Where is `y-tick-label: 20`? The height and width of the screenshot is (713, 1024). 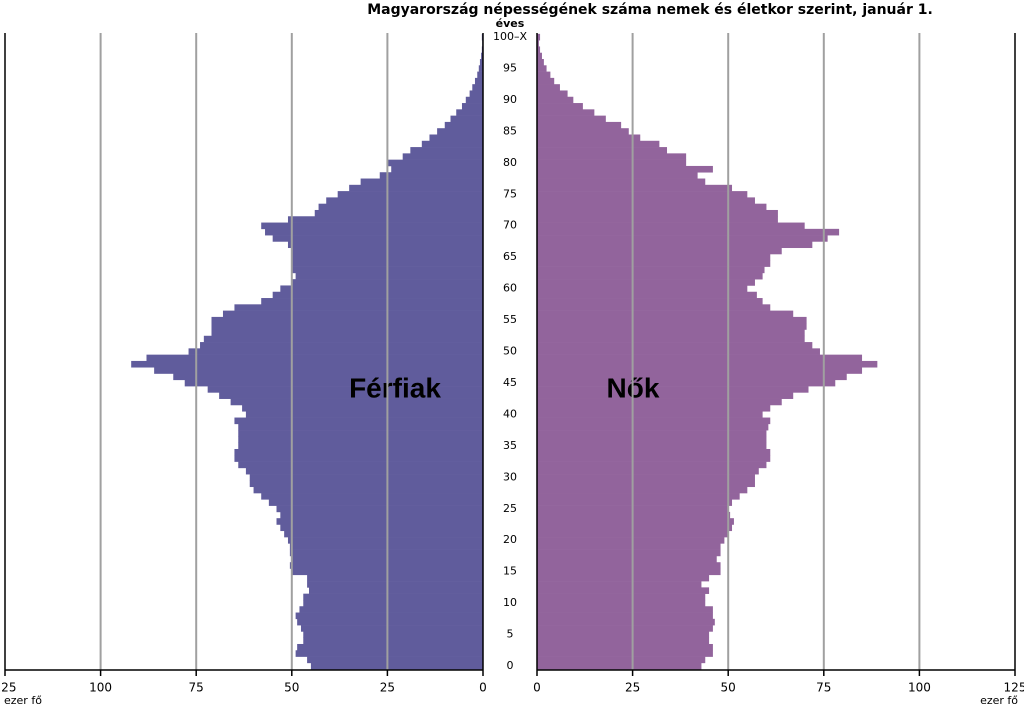 y-tick-label: 20 is located at coordinates (510, 539).